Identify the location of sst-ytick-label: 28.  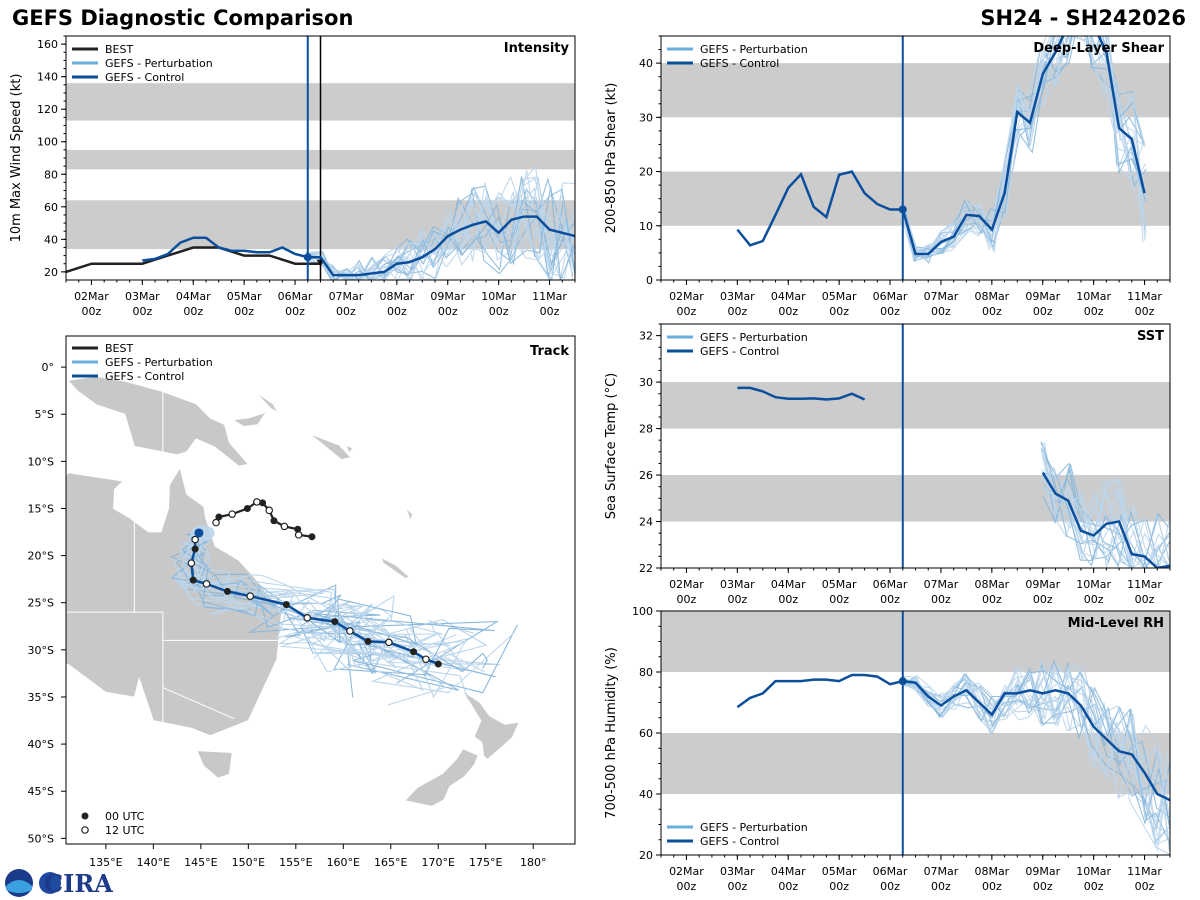
(646, 429).